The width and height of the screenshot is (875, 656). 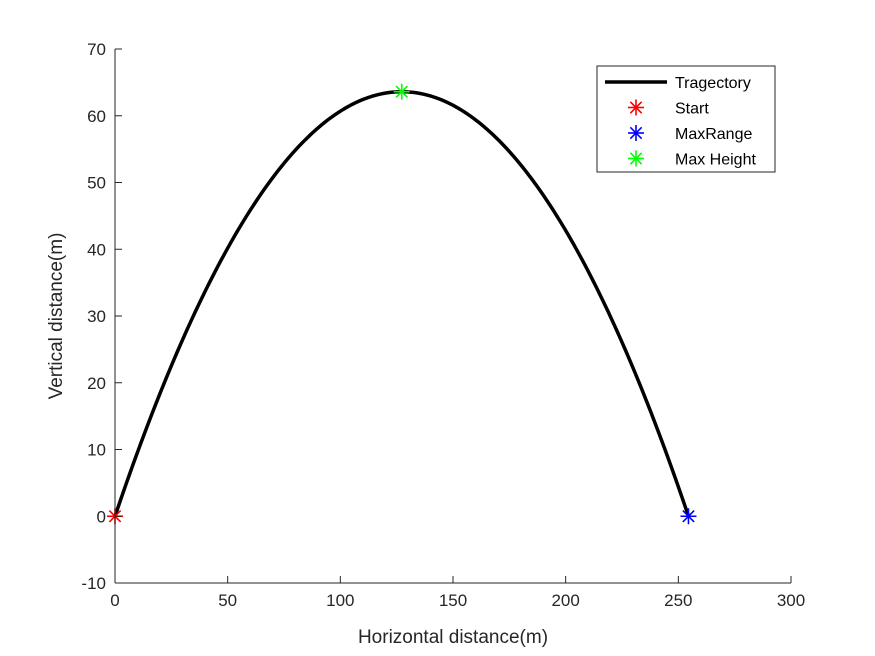 I want to click on legend-key-max-height, so click(x=636, y=158).